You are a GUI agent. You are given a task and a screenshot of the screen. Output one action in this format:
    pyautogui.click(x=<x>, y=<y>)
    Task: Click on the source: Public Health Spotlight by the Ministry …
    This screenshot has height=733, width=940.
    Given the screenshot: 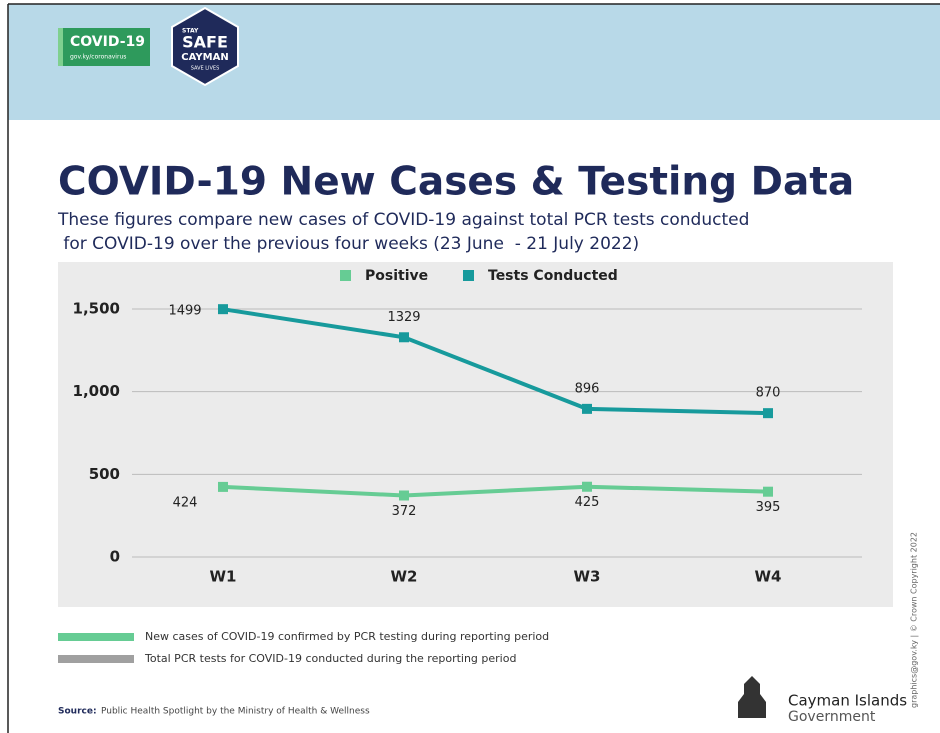 What is the action you would take?
    pyautogui.click(x=235, y=712)
    